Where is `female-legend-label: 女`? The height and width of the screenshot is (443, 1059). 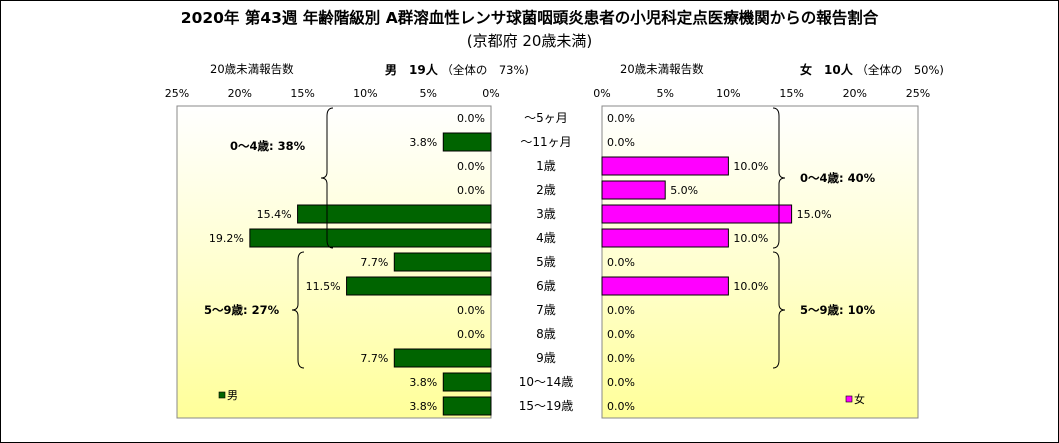
female-legend-label: 女 is located at coordinates (859, 399).